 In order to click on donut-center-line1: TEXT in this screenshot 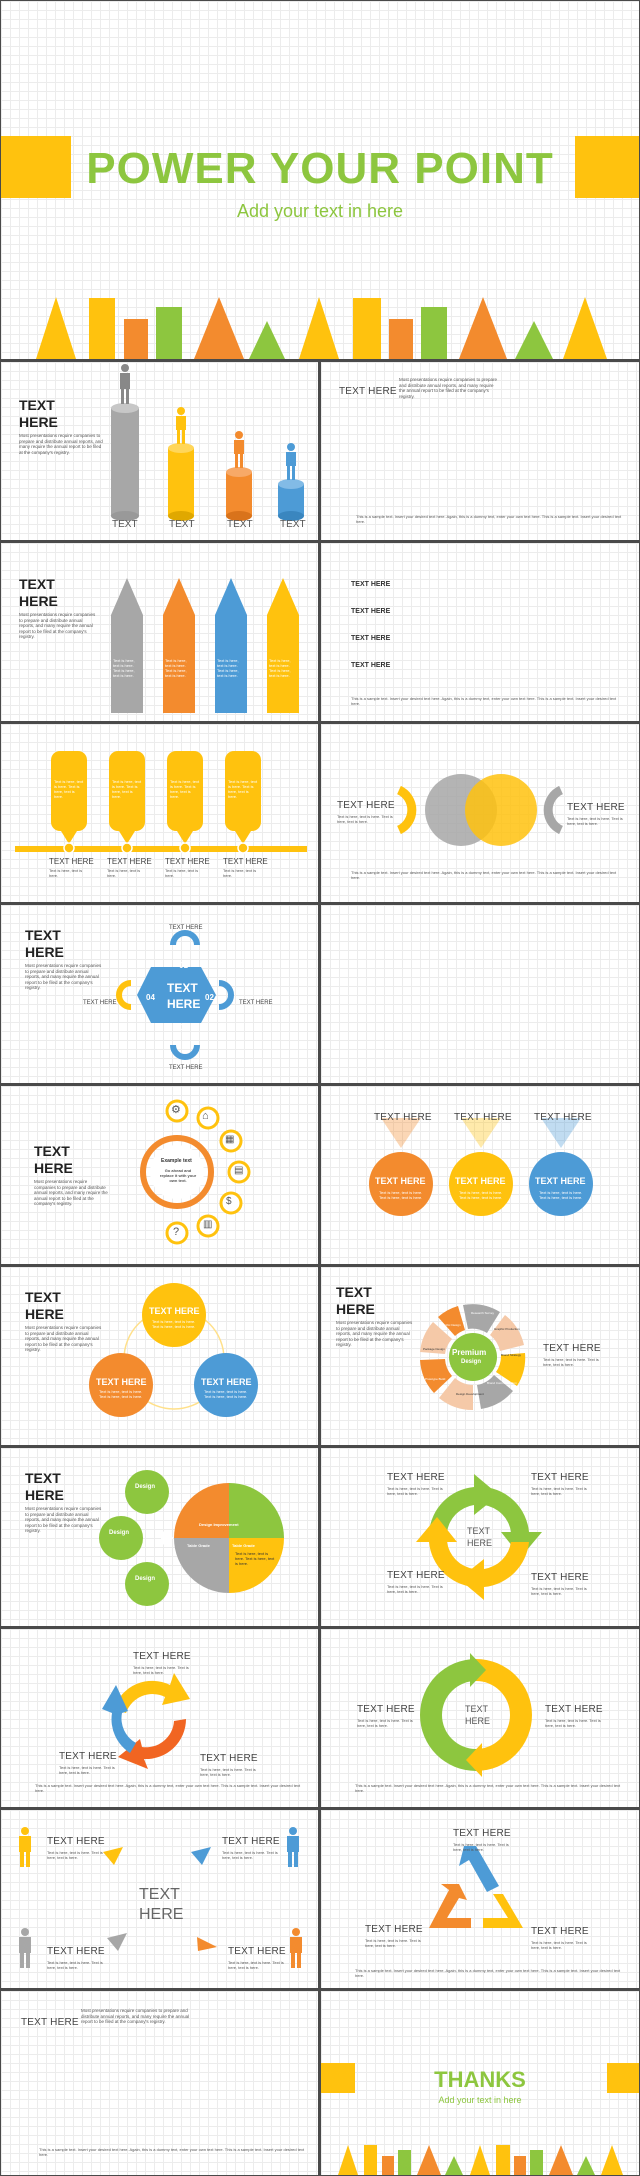, I will do `click(477, 1709)`.